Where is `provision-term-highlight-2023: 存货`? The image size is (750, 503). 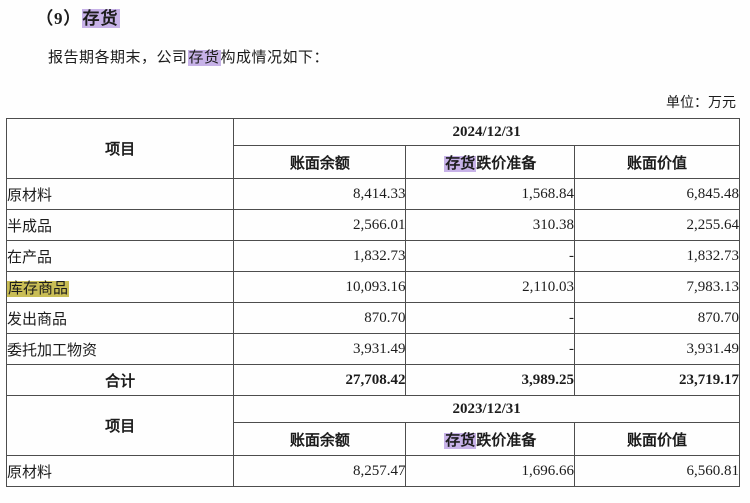
provision-term-highlight-2023: 存货 is located at coordinates (460, 440).